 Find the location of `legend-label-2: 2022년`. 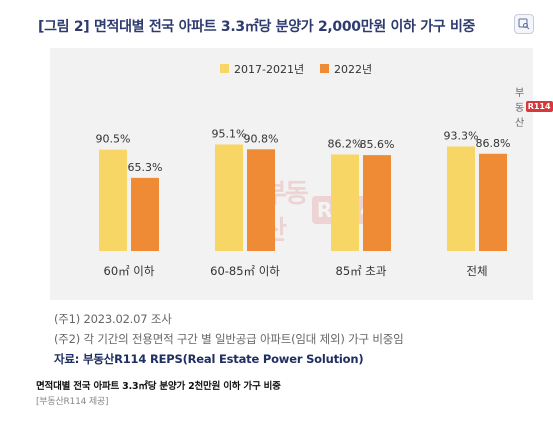

legend-label-2: 2022년 is located at coordinates (353, 69).